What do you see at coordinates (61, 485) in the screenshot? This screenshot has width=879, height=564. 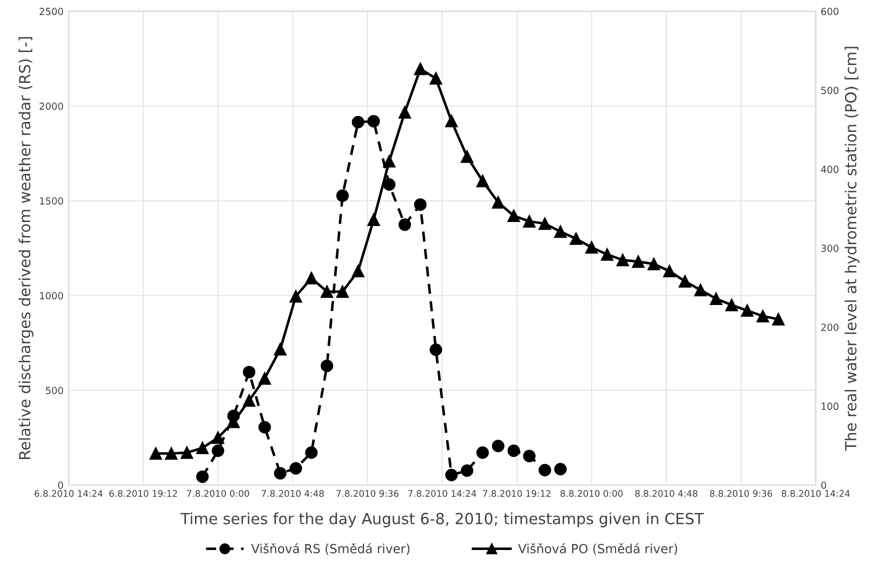 I see `y-tick-label: 0` at bounding box center [61, 485].